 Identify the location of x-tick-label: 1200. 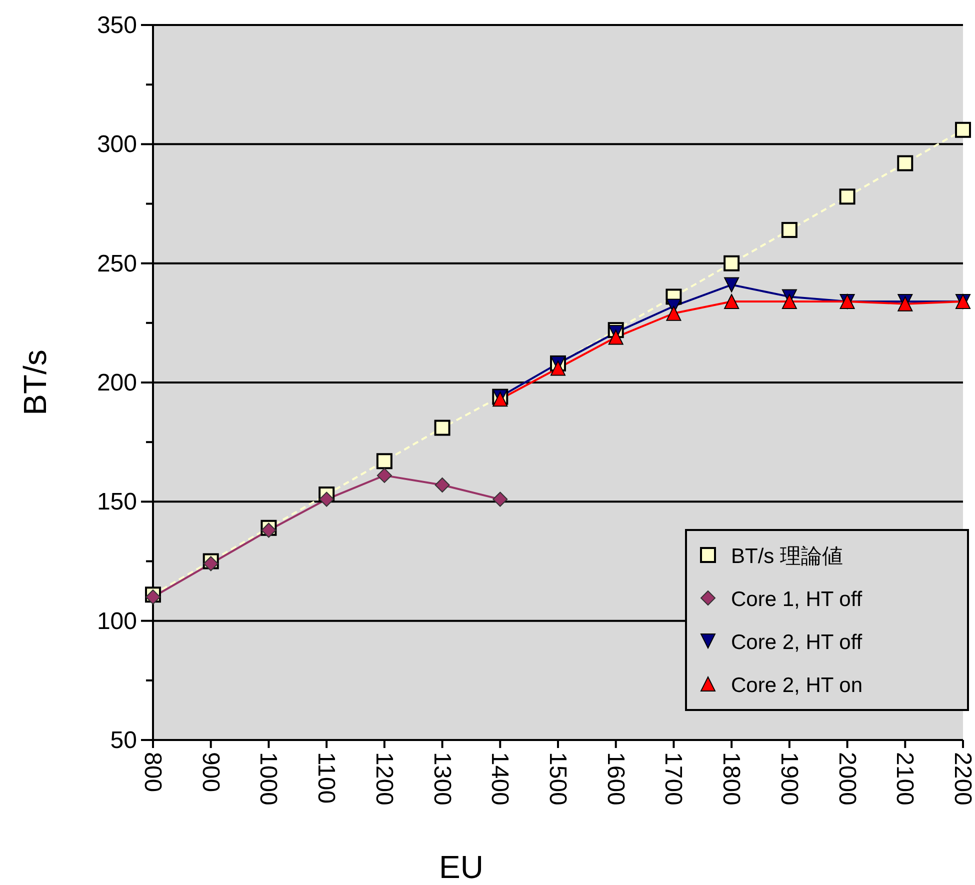
(384, 779).